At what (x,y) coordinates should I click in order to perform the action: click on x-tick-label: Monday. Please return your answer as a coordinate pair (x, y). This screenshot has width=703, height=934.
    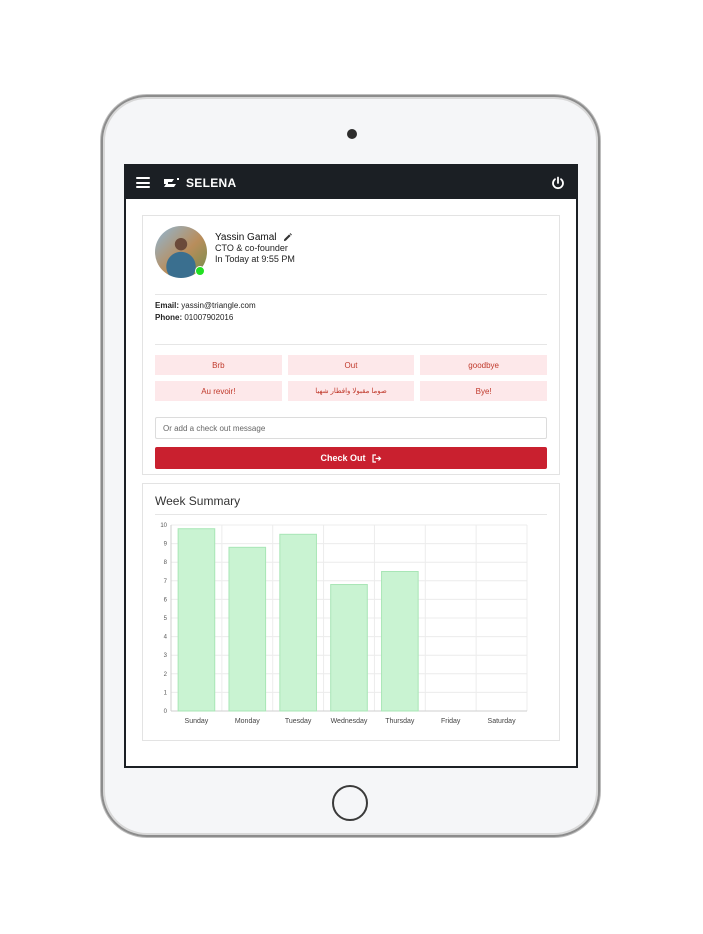
    Looking at the image, I should click on (247, 721).